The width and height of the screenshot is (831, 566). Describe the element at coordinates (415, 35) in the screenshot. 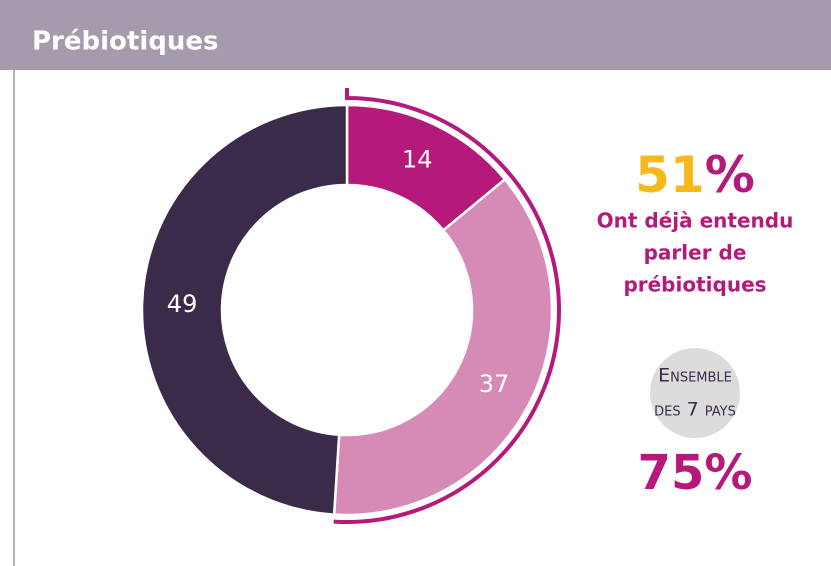

I see `header-bar` at that location.